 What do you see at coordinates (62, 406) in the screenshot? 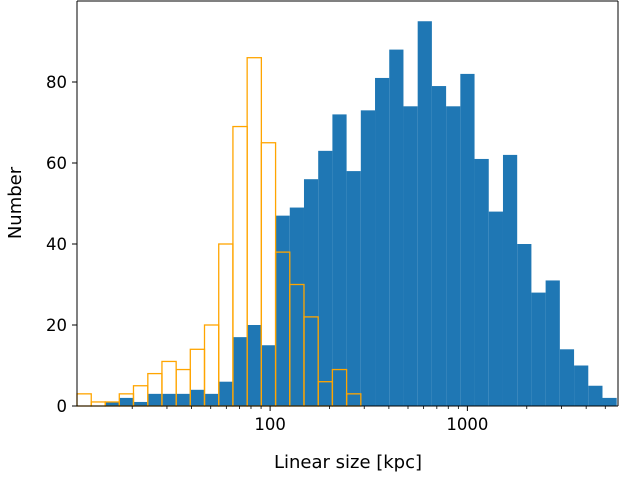
I see `y-tick-label: 0` at bounding box center [62, 406].